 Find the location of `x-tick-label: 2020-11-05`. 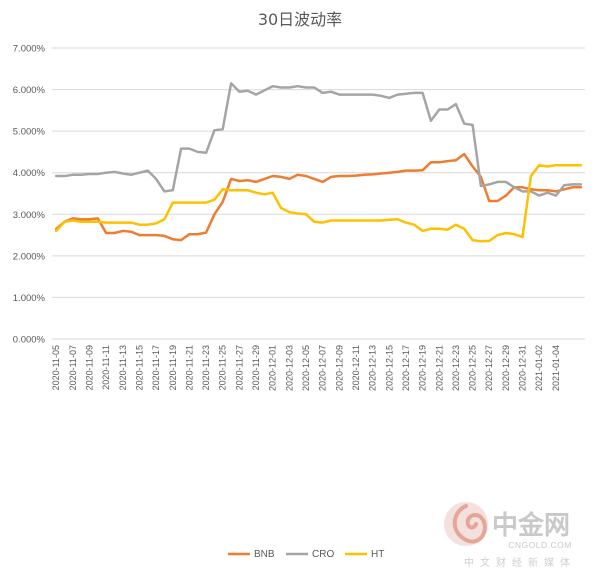

x-tick-label: 2020-11-05 is located at coordinates (56, 367).